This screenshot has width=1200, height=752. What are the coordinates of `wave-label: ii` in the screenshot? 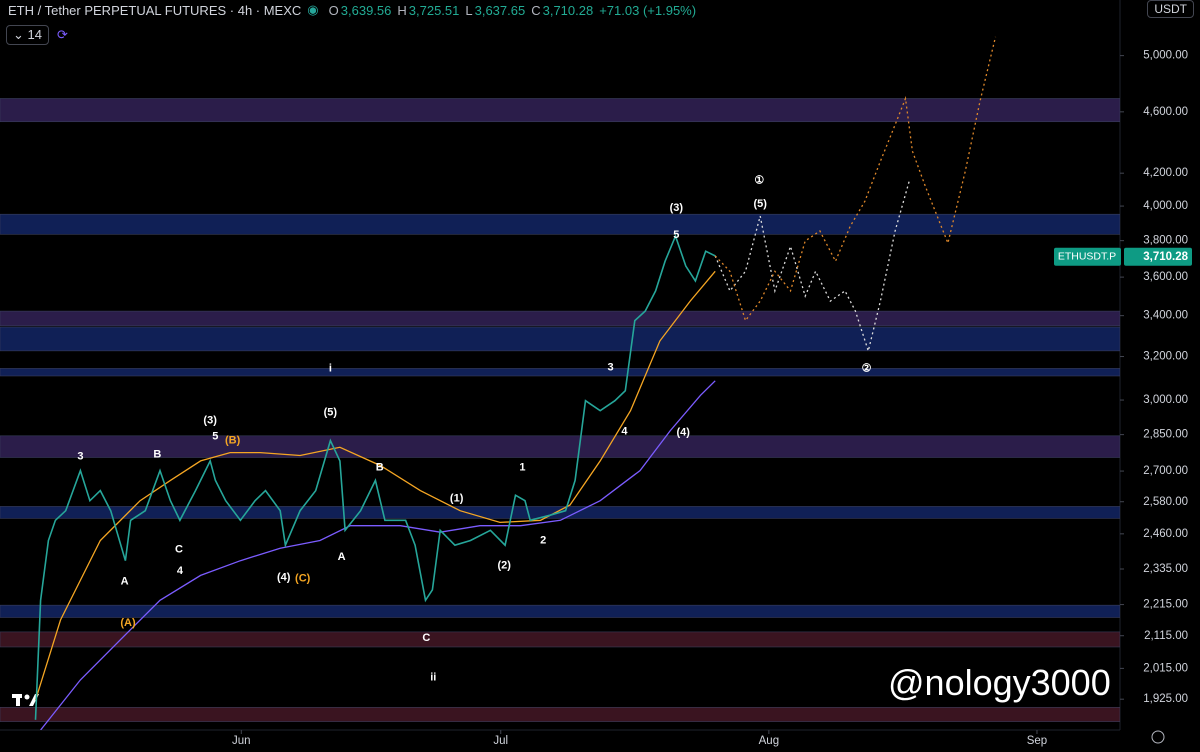 It's located at (433, 678).